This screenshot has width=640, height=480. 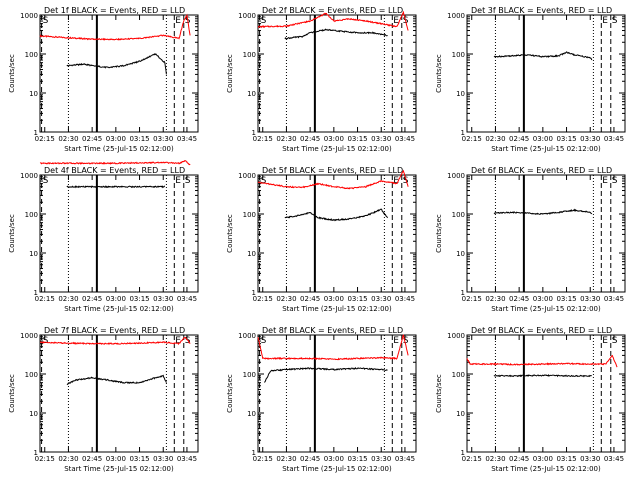 I want to click on panel-title: Det 7f BLACK = Events, RED = LLD, so click(x=114, y=330).